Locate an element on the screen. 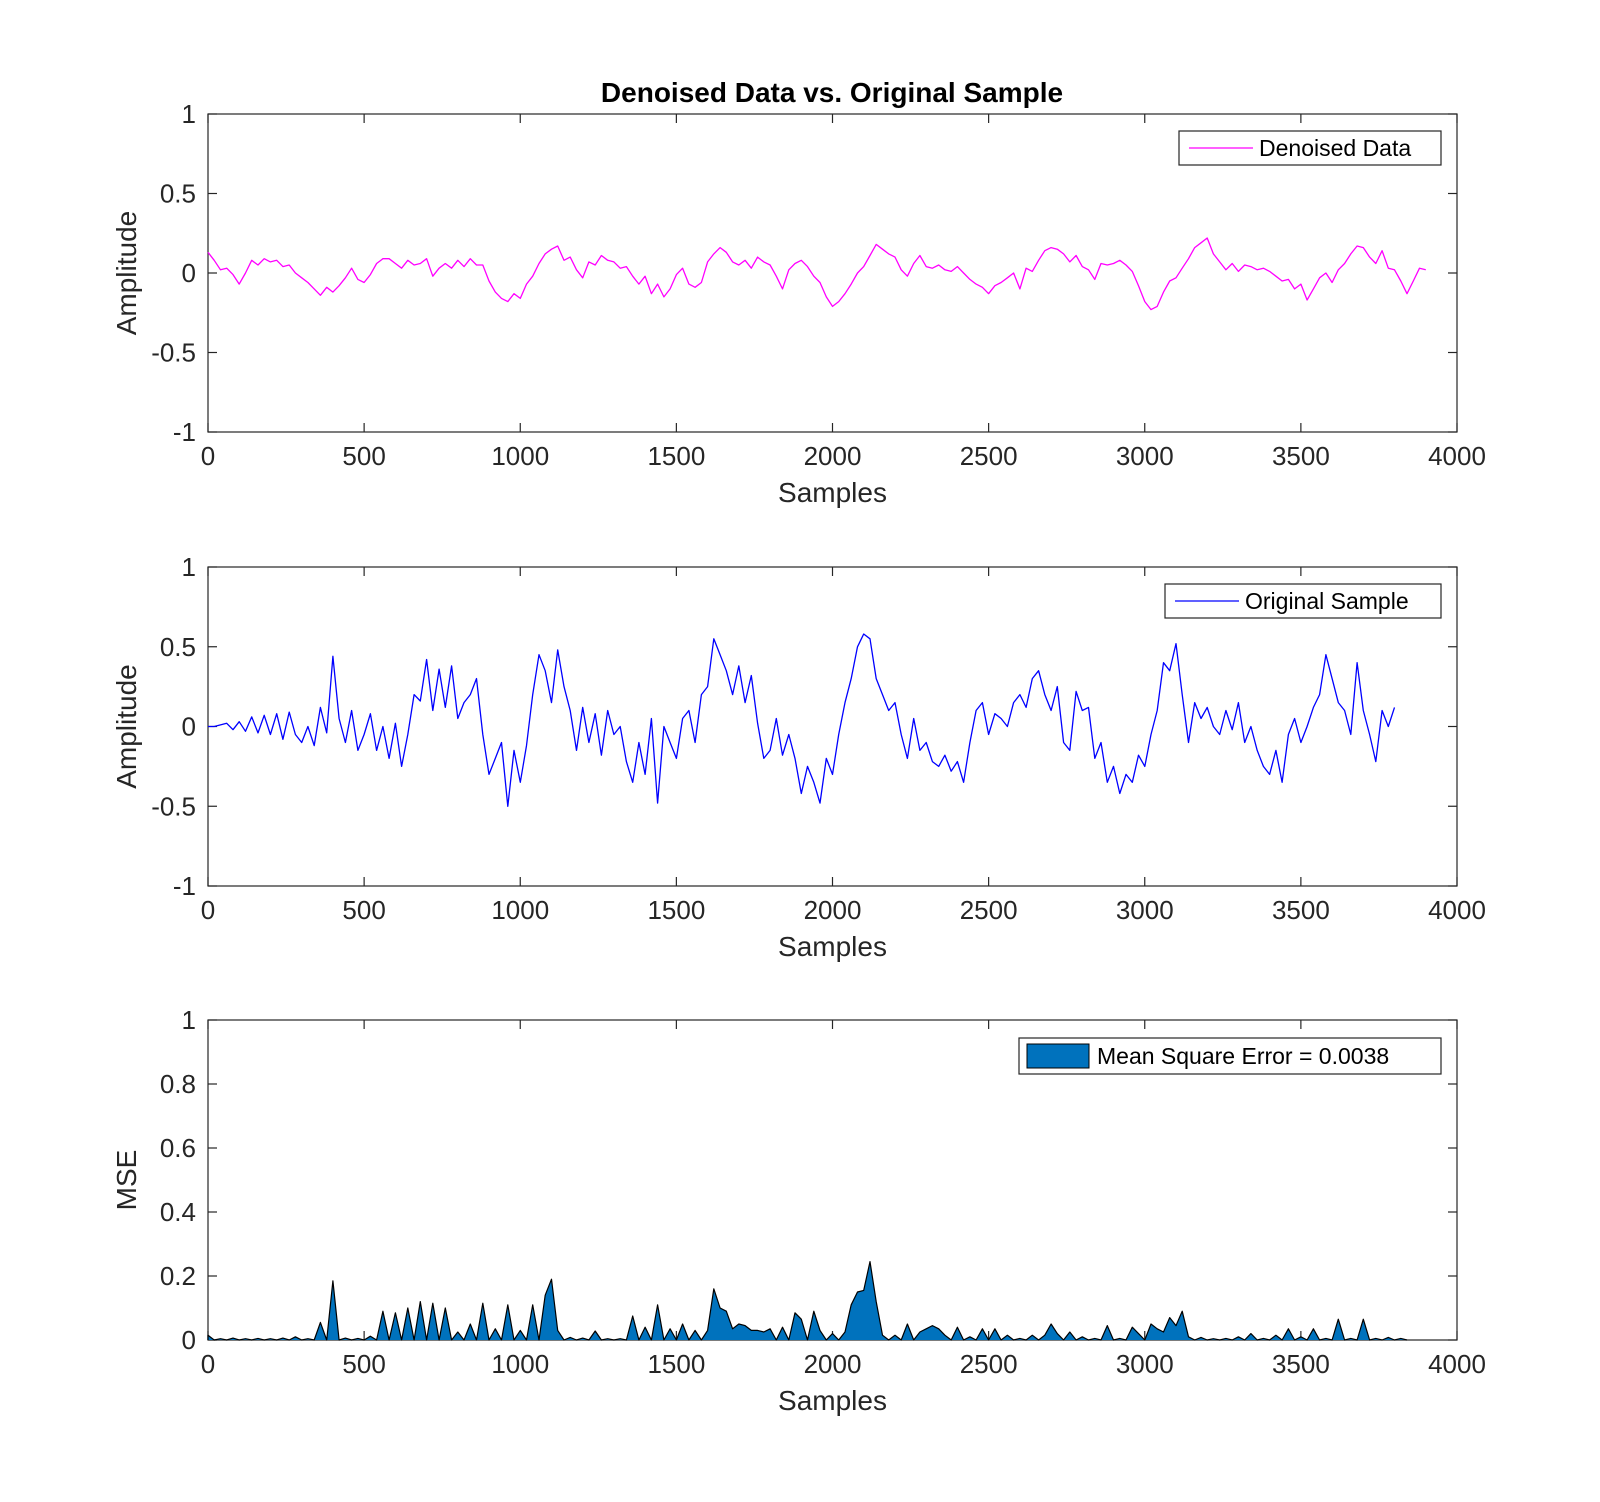  legend: Mean Square Error = 0.0038 is located at coordinates (1230, 1056).